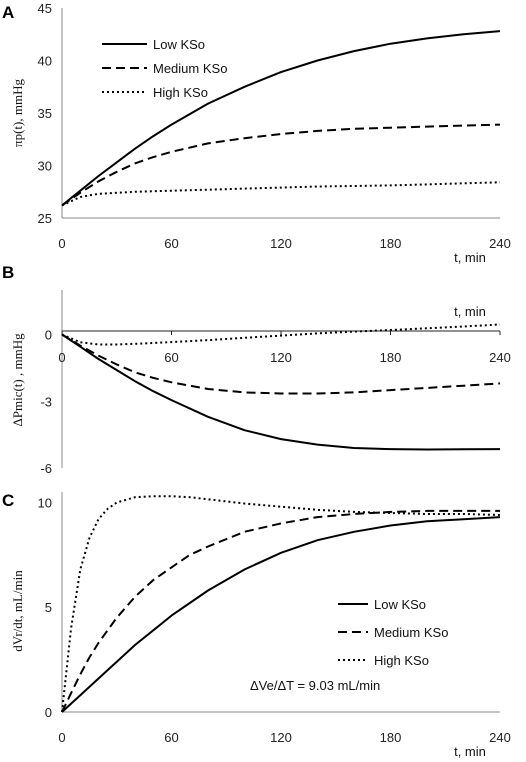 This screenshot has width=526, height=762. What do you see at coordinates (45, 61) in the screenshot?
I see `y-tick-label: 40` at bounding box center [45, 61].